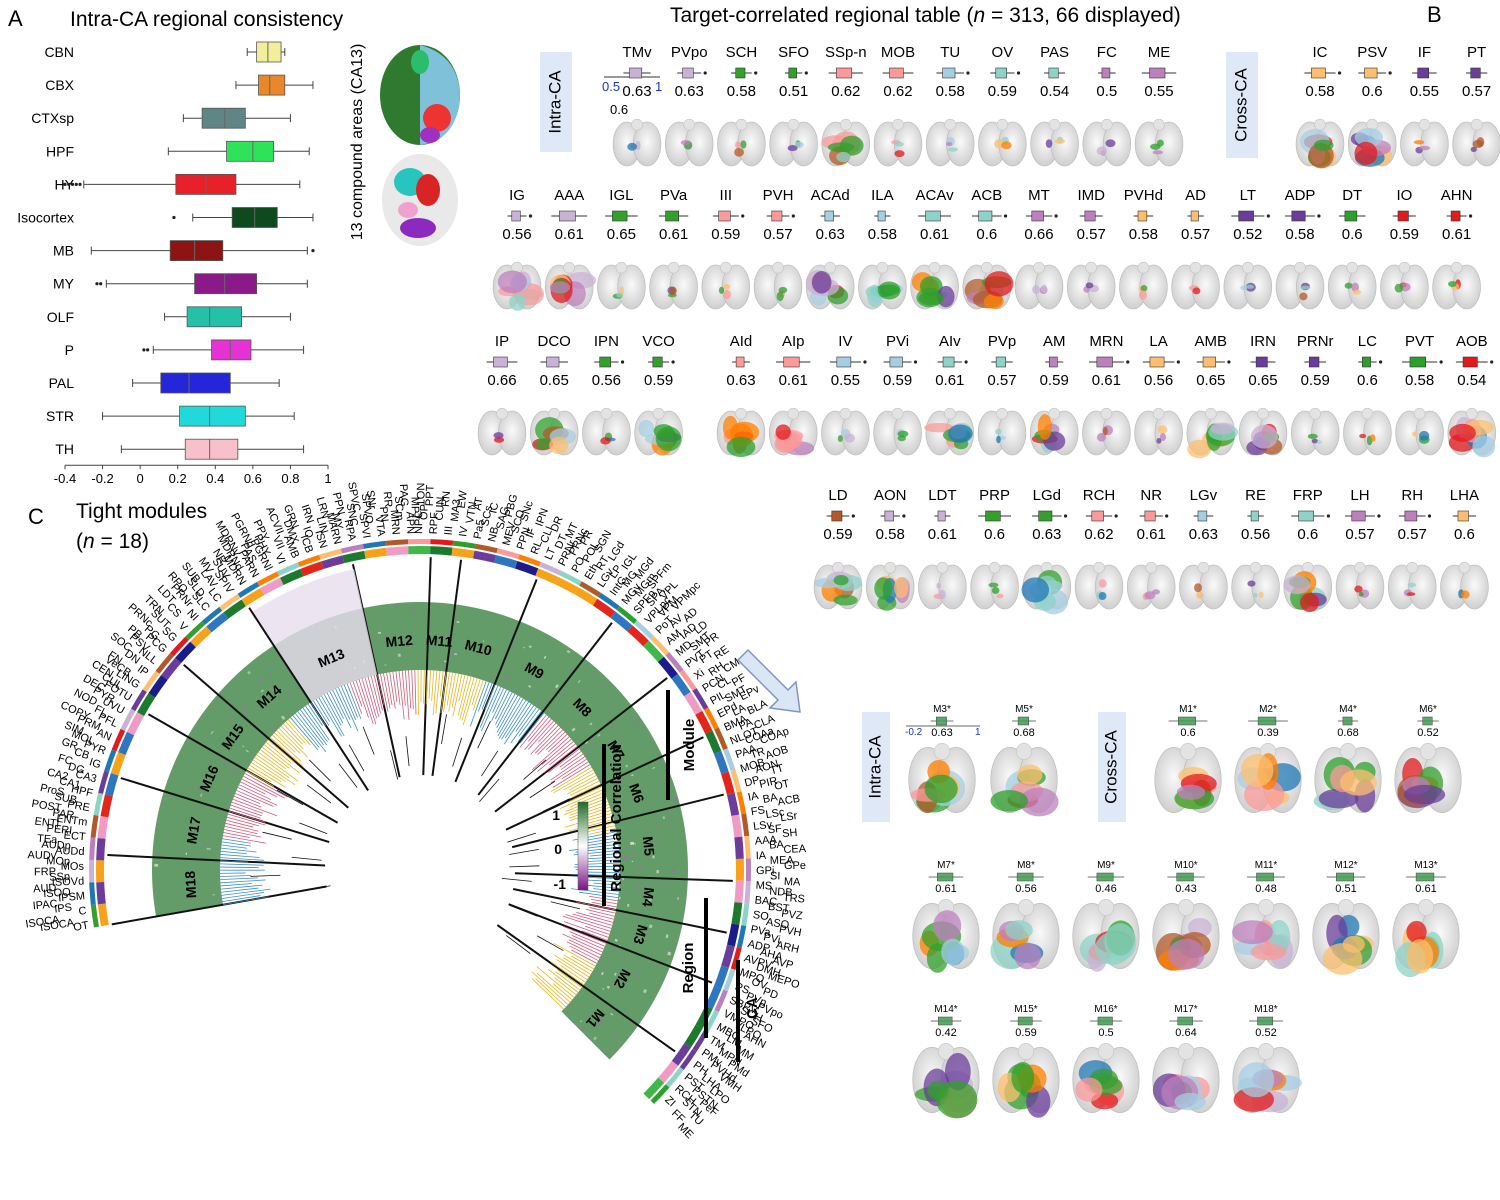  Describe the element at coordinates (822, 15) in the screenshot. I see `panel-b-title-prefix: Target-correlated regional table (` at that location.